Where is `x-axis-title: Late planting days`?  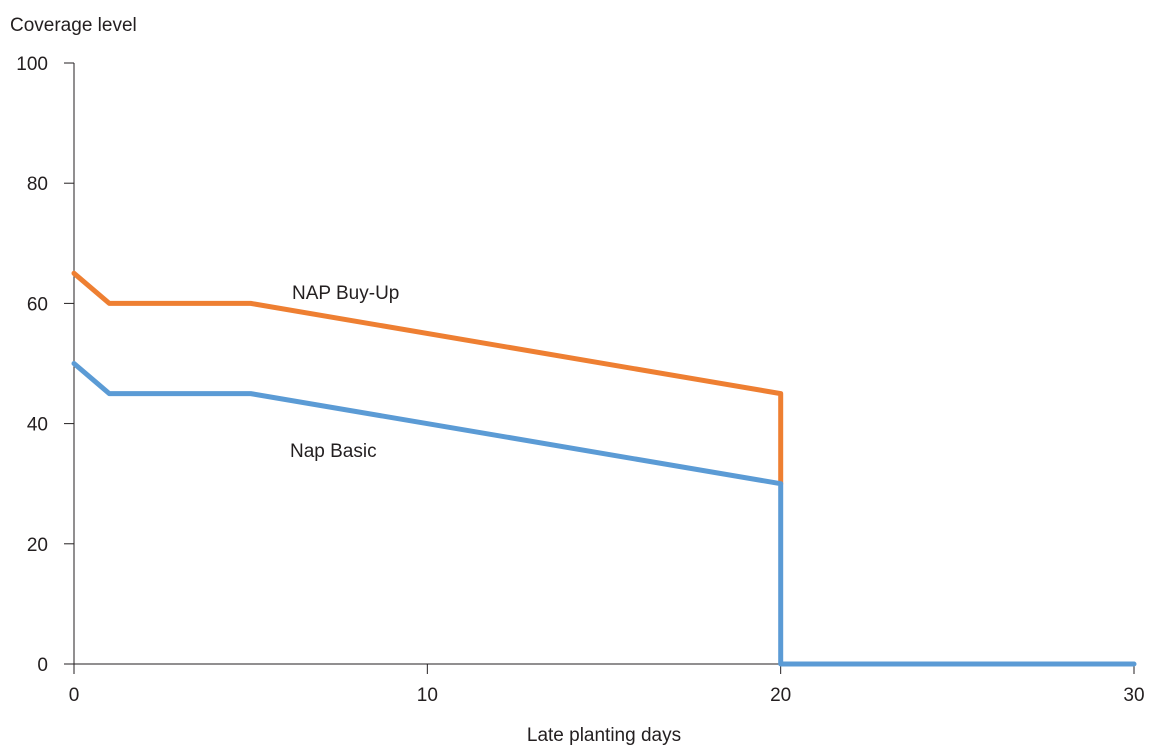
x-axis-title: Late planting days is located at coordinates (604, 735).